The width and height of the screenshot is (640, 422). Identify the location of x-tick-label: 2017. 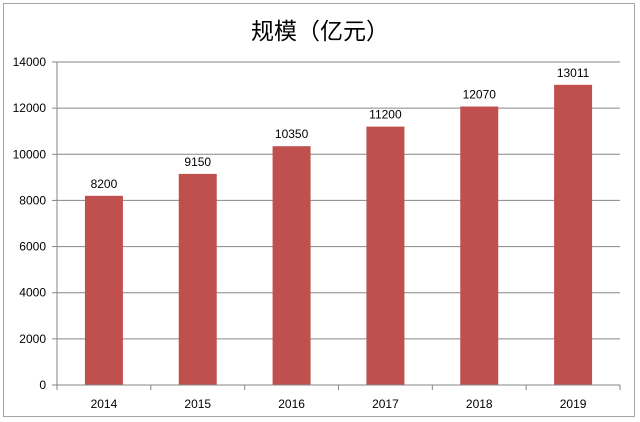
(385, 404).